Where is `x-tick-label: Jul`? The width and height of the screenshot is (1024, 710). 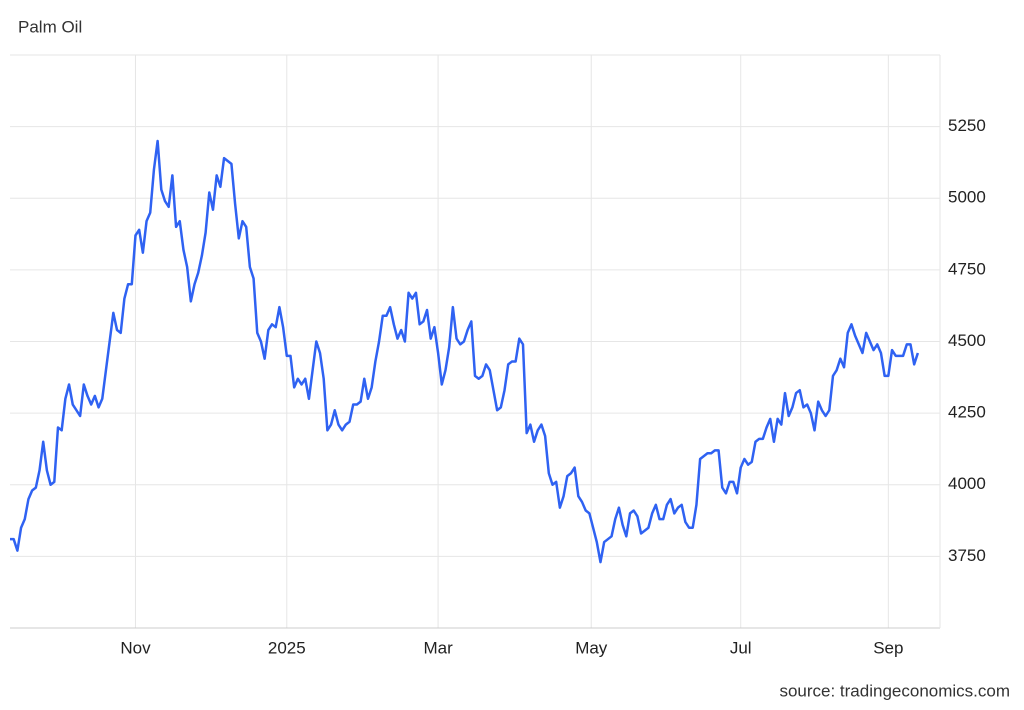 x-tick-label: Jul is located at coordinates (741, 647).